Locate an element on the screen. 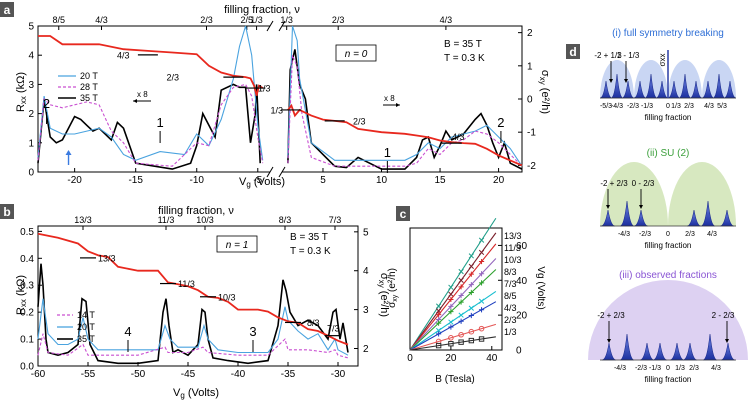 The height and width of the screenshot is (406, 748). series-label: 1/3 is located at coordinates (510, 332).